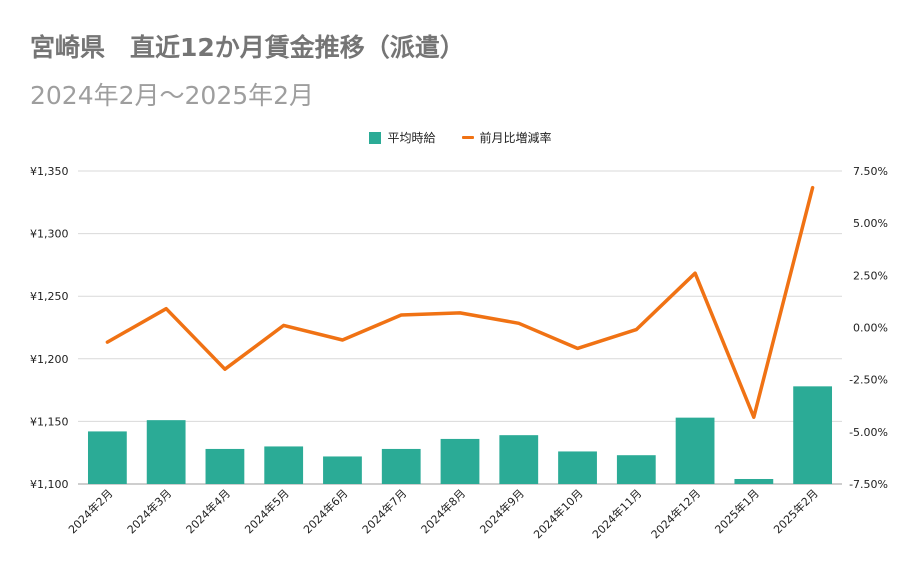  What do you see at coordinates (796, 511) in the screenshot?
I see `x-tick-label: 2025年2月` at bounding box center [796, 511].